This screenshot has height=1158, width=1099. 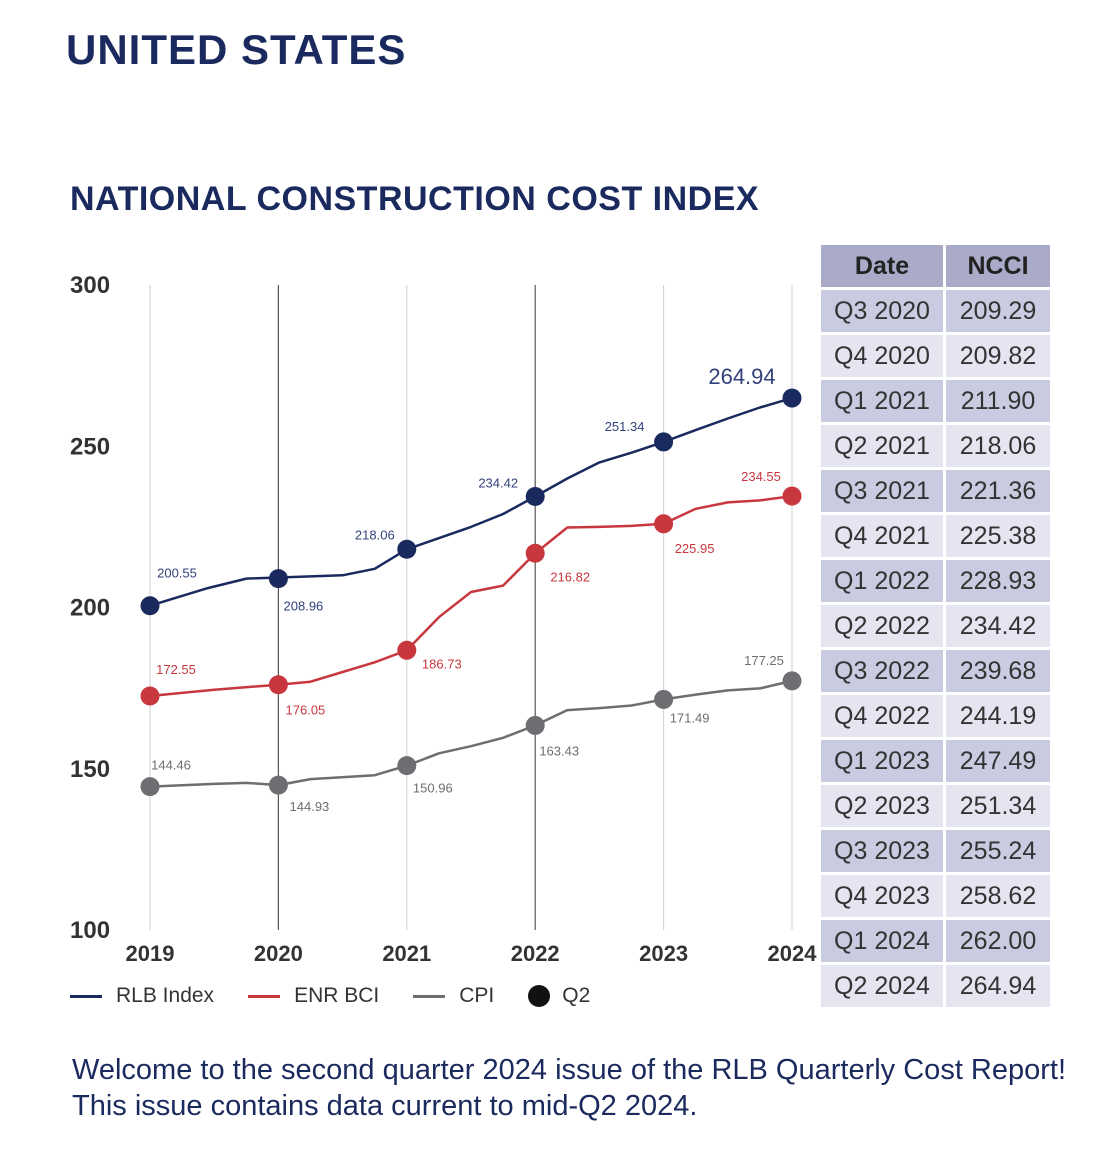 What do you see at coordinates (998, 671) in the screenshot?
I see `table-cell-ncci: 239.68` at bounding box center [998, 671].